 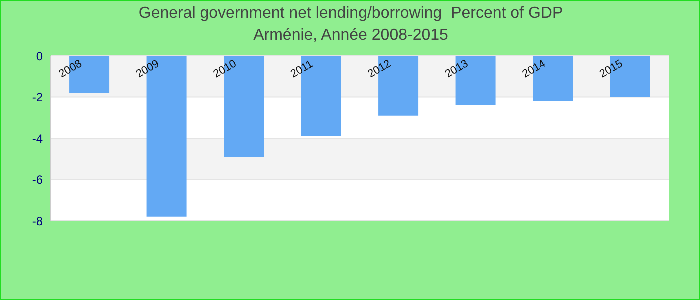 What do you see at coordinates (351, 14) in the screenshot?
I see `chart-title: General government net lending/borrowing Percent of GDP` at bounding box center [351, 14].